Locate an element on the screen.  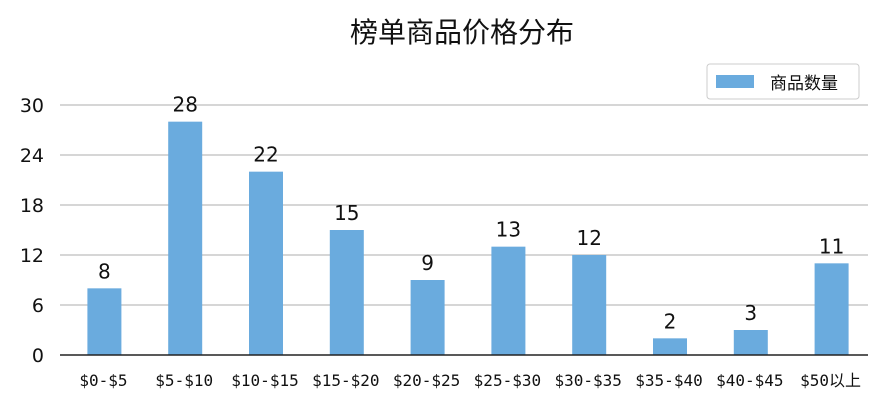
data-label: 15 is located at coordinates (346, 213).